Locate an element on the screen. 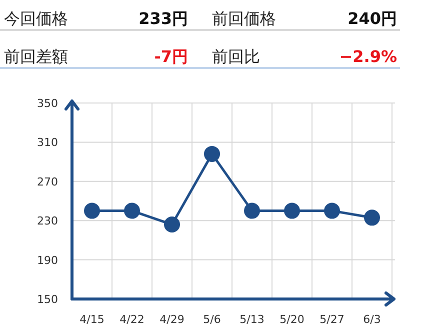 Image resolution: width=428 pixels, height=334 pixels. text: −2.9% is located at coordinates (368, 56).